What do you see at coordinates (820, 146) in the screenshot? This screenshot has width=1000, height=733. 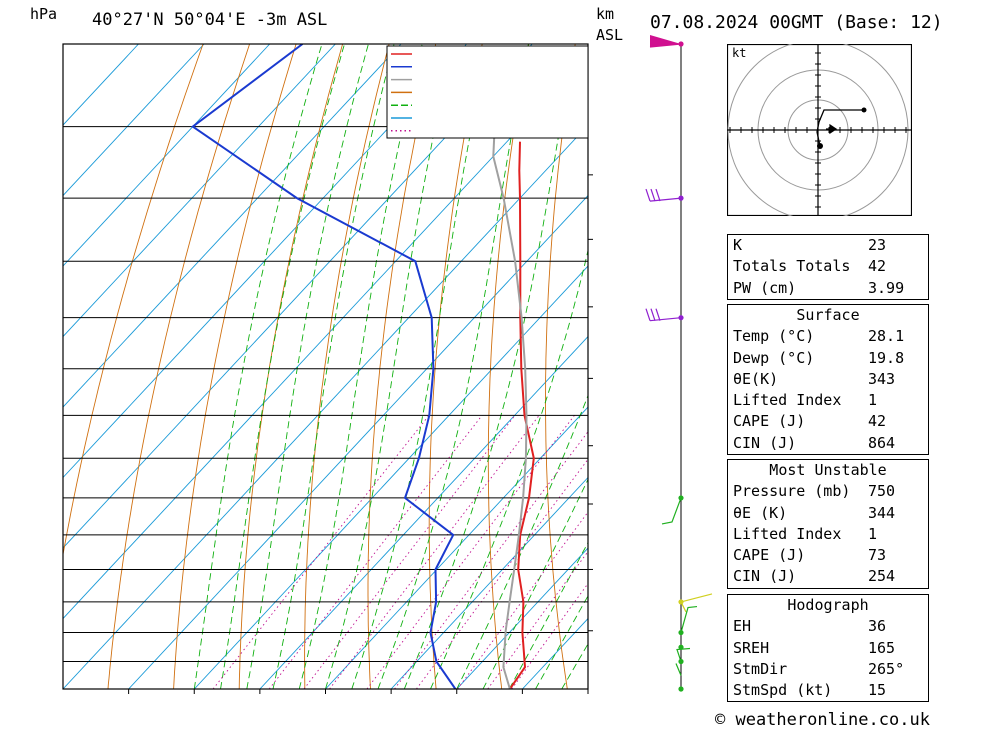 I see `hodograph-surface-point` at bounding box center [820, 146].